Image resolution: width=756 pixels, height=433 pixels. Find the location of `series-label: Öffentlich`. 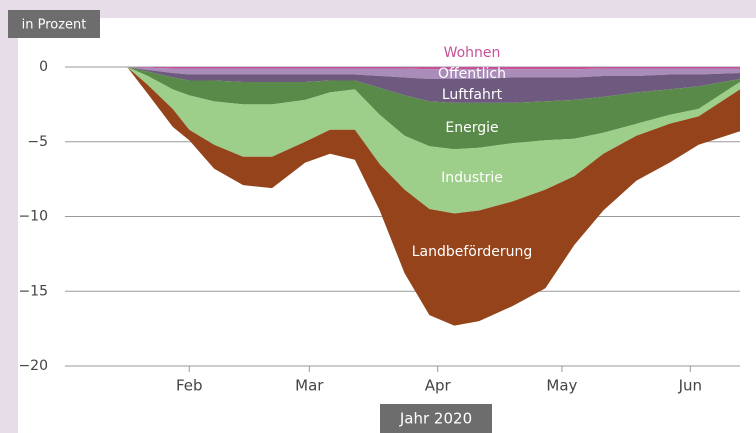

series-label: Öffentlich is located at coordinates (472, 73).